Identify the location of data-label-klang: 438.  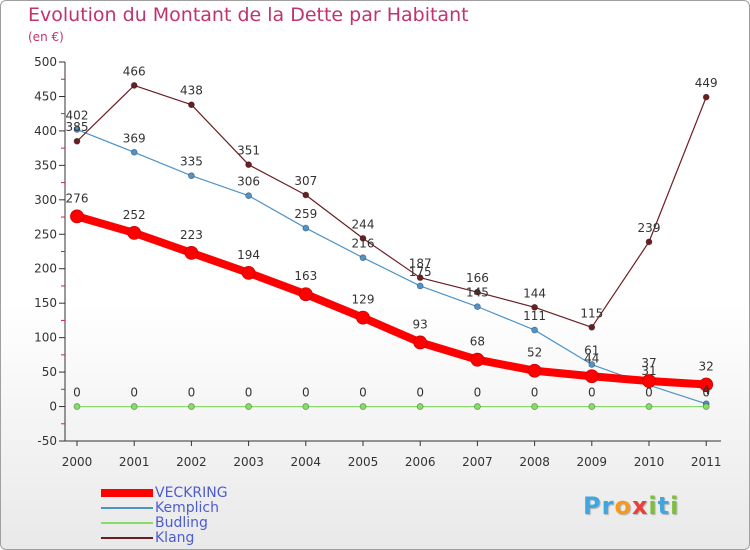
(191, 91).